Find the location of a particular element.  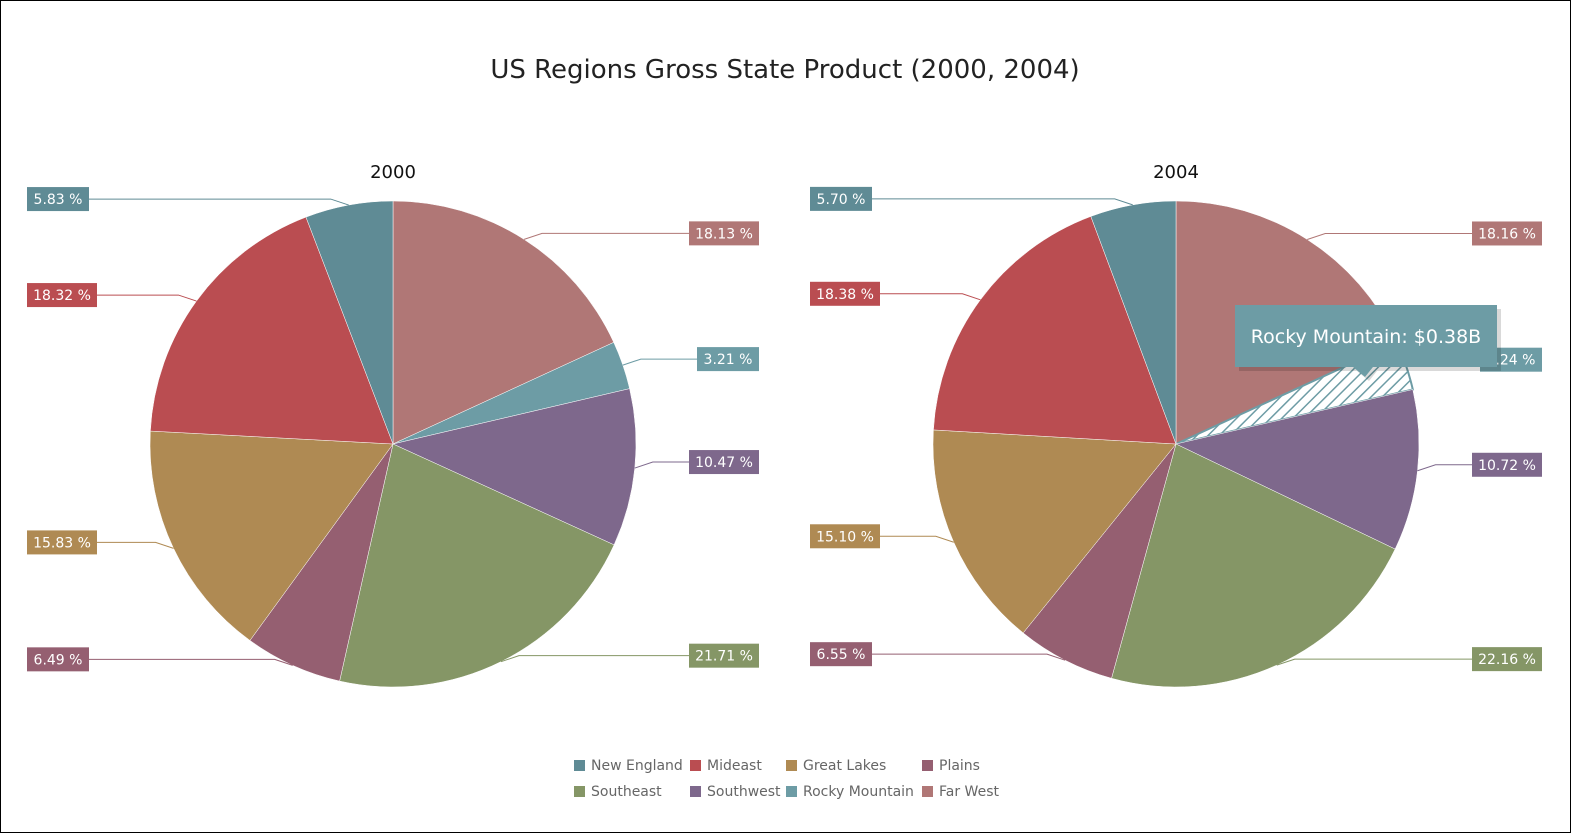

data-label-box-2004-southwest is located at coordinates (1507, 464).